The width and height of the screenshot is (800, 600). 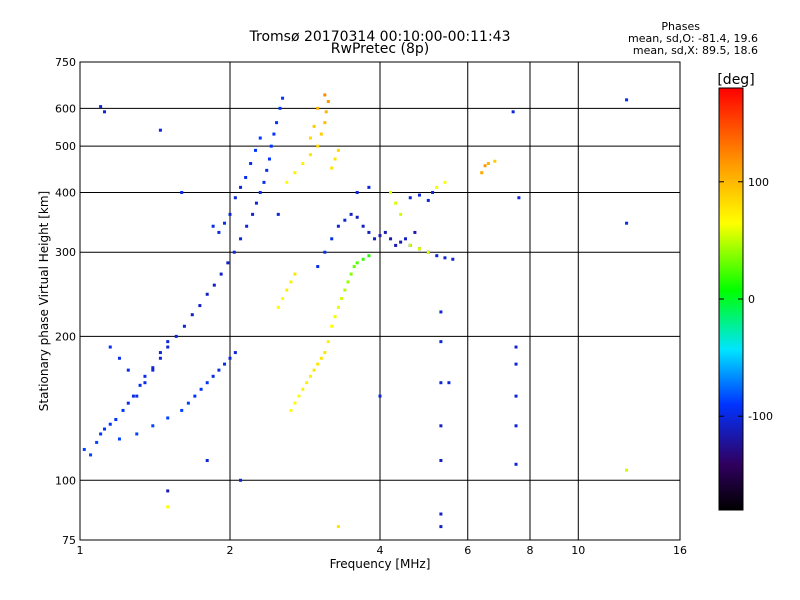 I want to click on x-tick-label: 16, so click(x=680, y=550).